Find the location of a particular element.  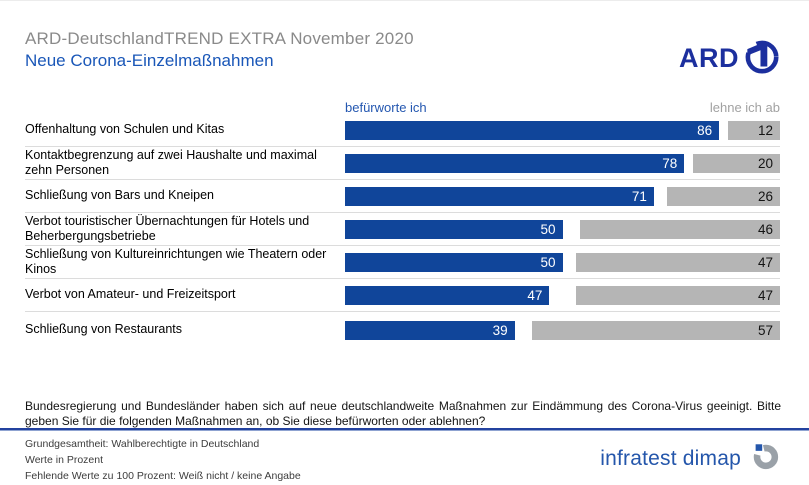

bar-track: 39 57 is located at coordinates (562, 330).